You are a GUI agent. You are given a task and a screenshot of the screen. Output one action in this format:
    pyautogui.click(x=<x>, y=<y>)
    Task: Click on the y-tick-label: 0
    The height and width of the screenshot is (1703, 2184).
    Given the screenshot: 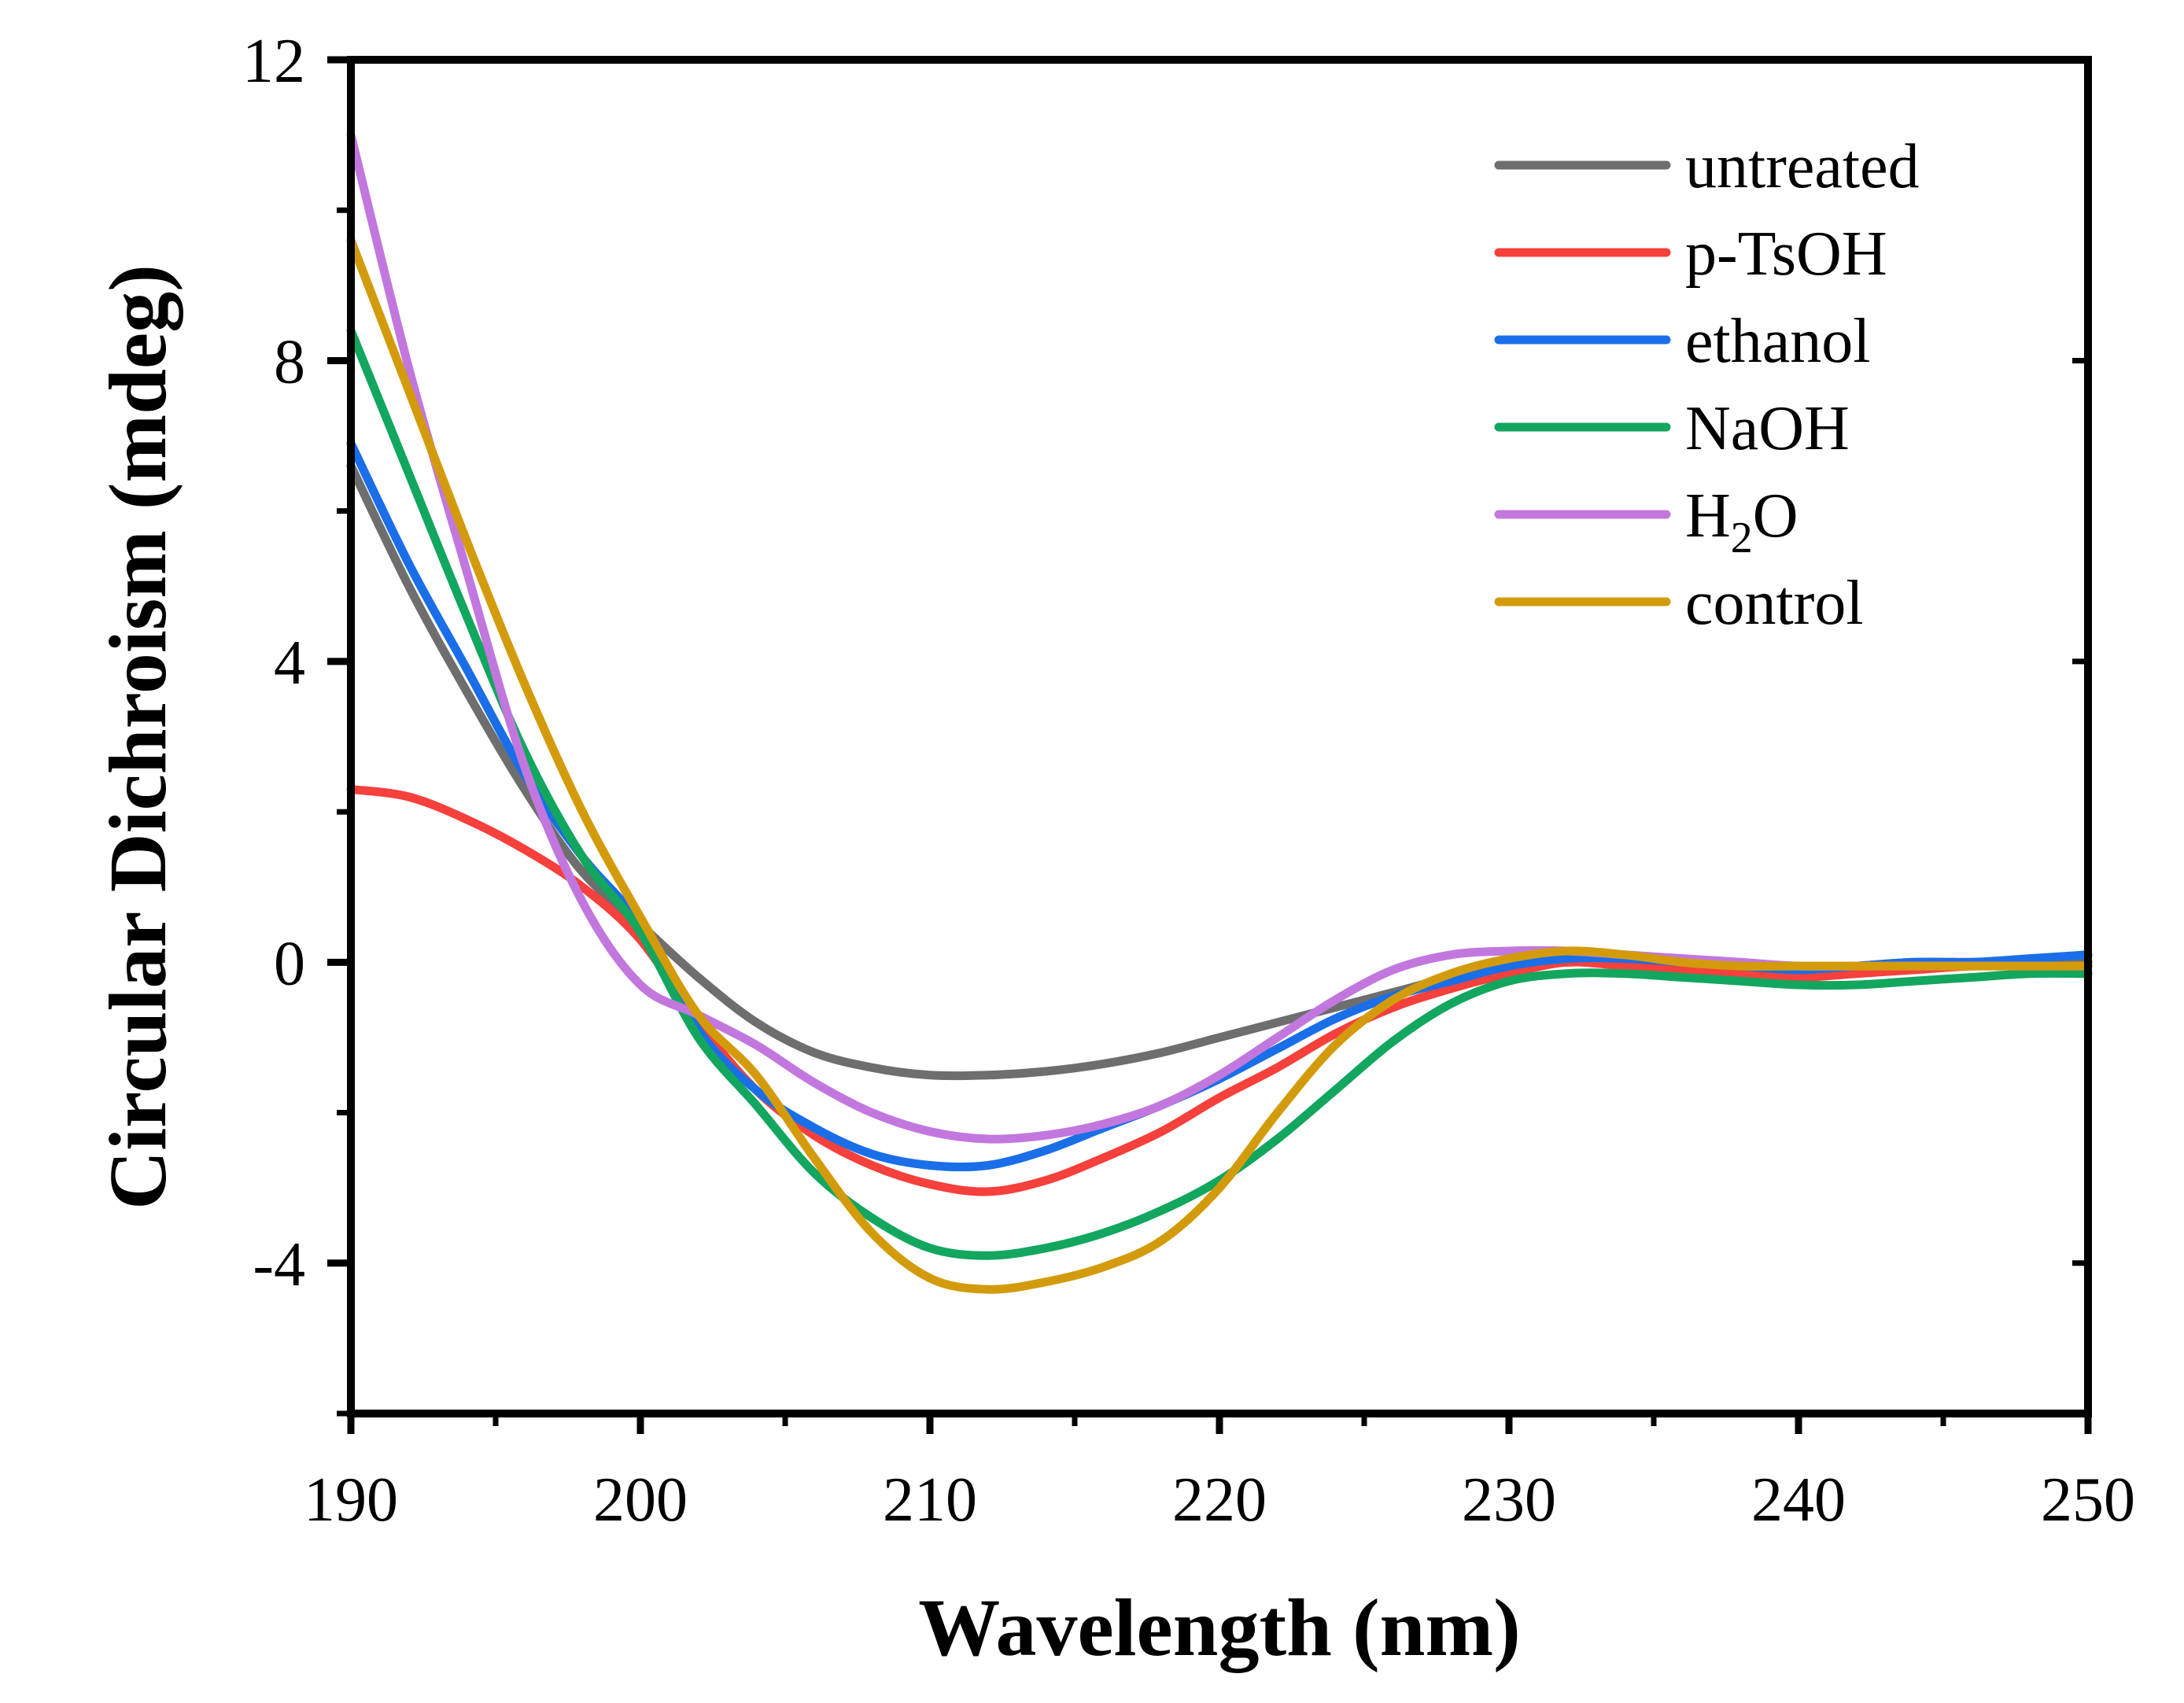 What is the action you would take?
    pyautogui.click(x=289, y=963)
    